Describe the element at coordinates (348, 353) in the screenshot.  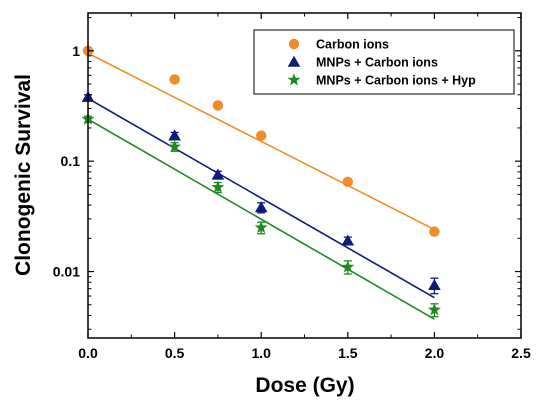
I see `x-tick-label: 1.5` at that location.